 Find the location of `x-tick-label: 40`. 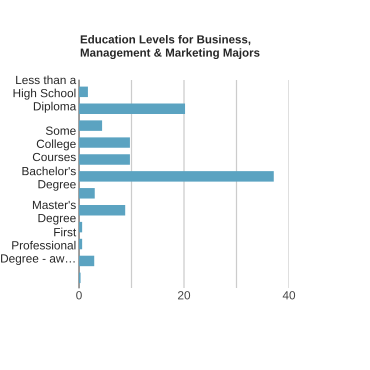

x-tick-label: 40 is located at coordinates (289, 295).